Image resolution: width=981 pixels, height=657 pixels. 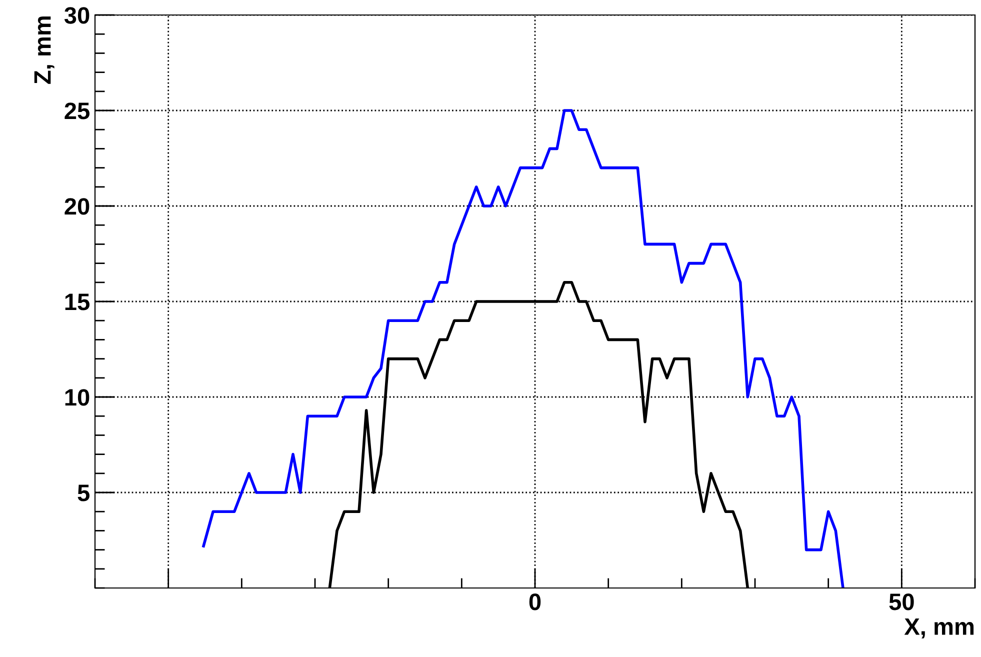 What do you see at coordinates (77, 15) in the screenshot?
I see `y-tick-label: 30` at bounding box center [77, 15].